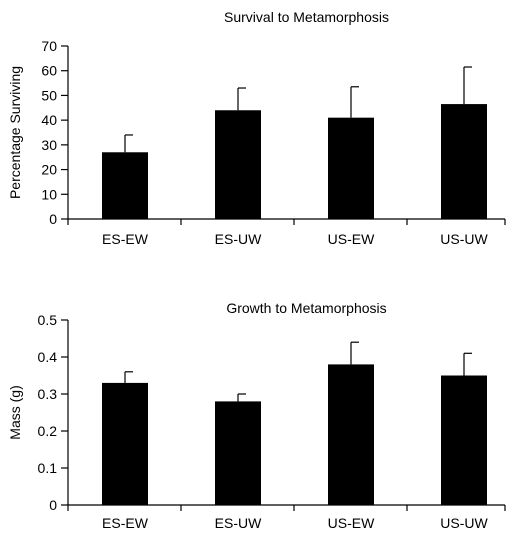 The height and width of the screenshot is (536, 517). I want to click on y-tick-label: 70, so click(49, 46).